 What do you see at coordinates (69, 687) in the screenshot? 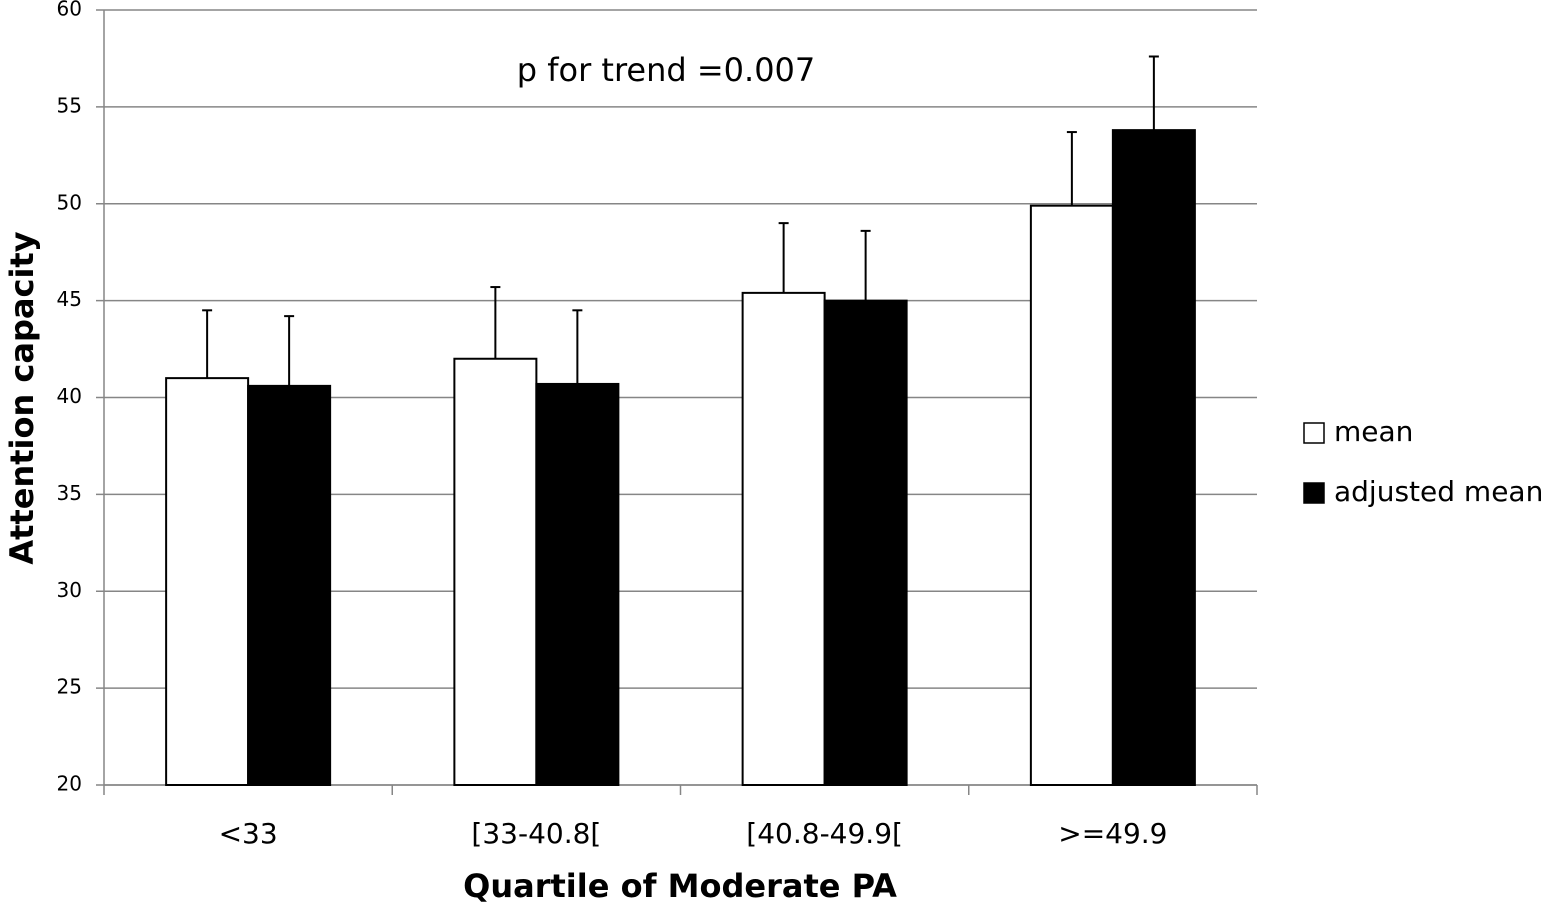
I see `y-tick-label: 25` at bounding box center [69, 687].